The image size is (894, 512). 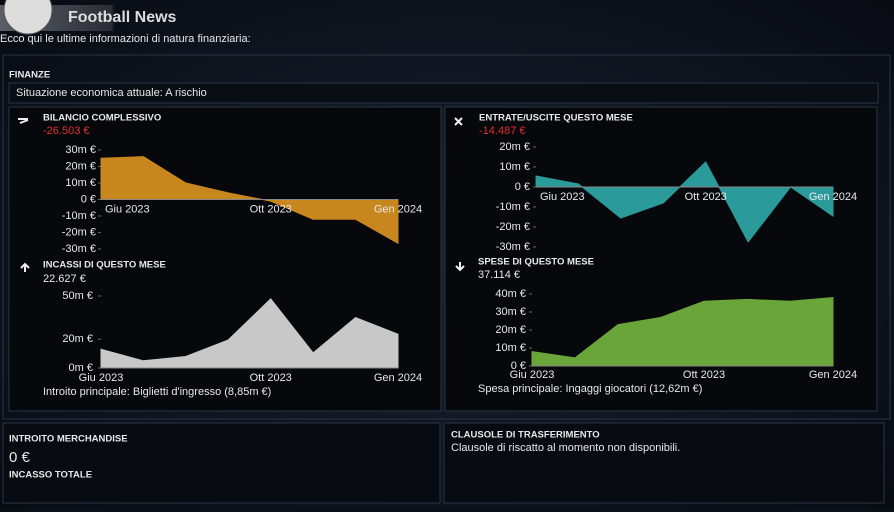 I want to click on ball-icon, so click(x=28, y=17).